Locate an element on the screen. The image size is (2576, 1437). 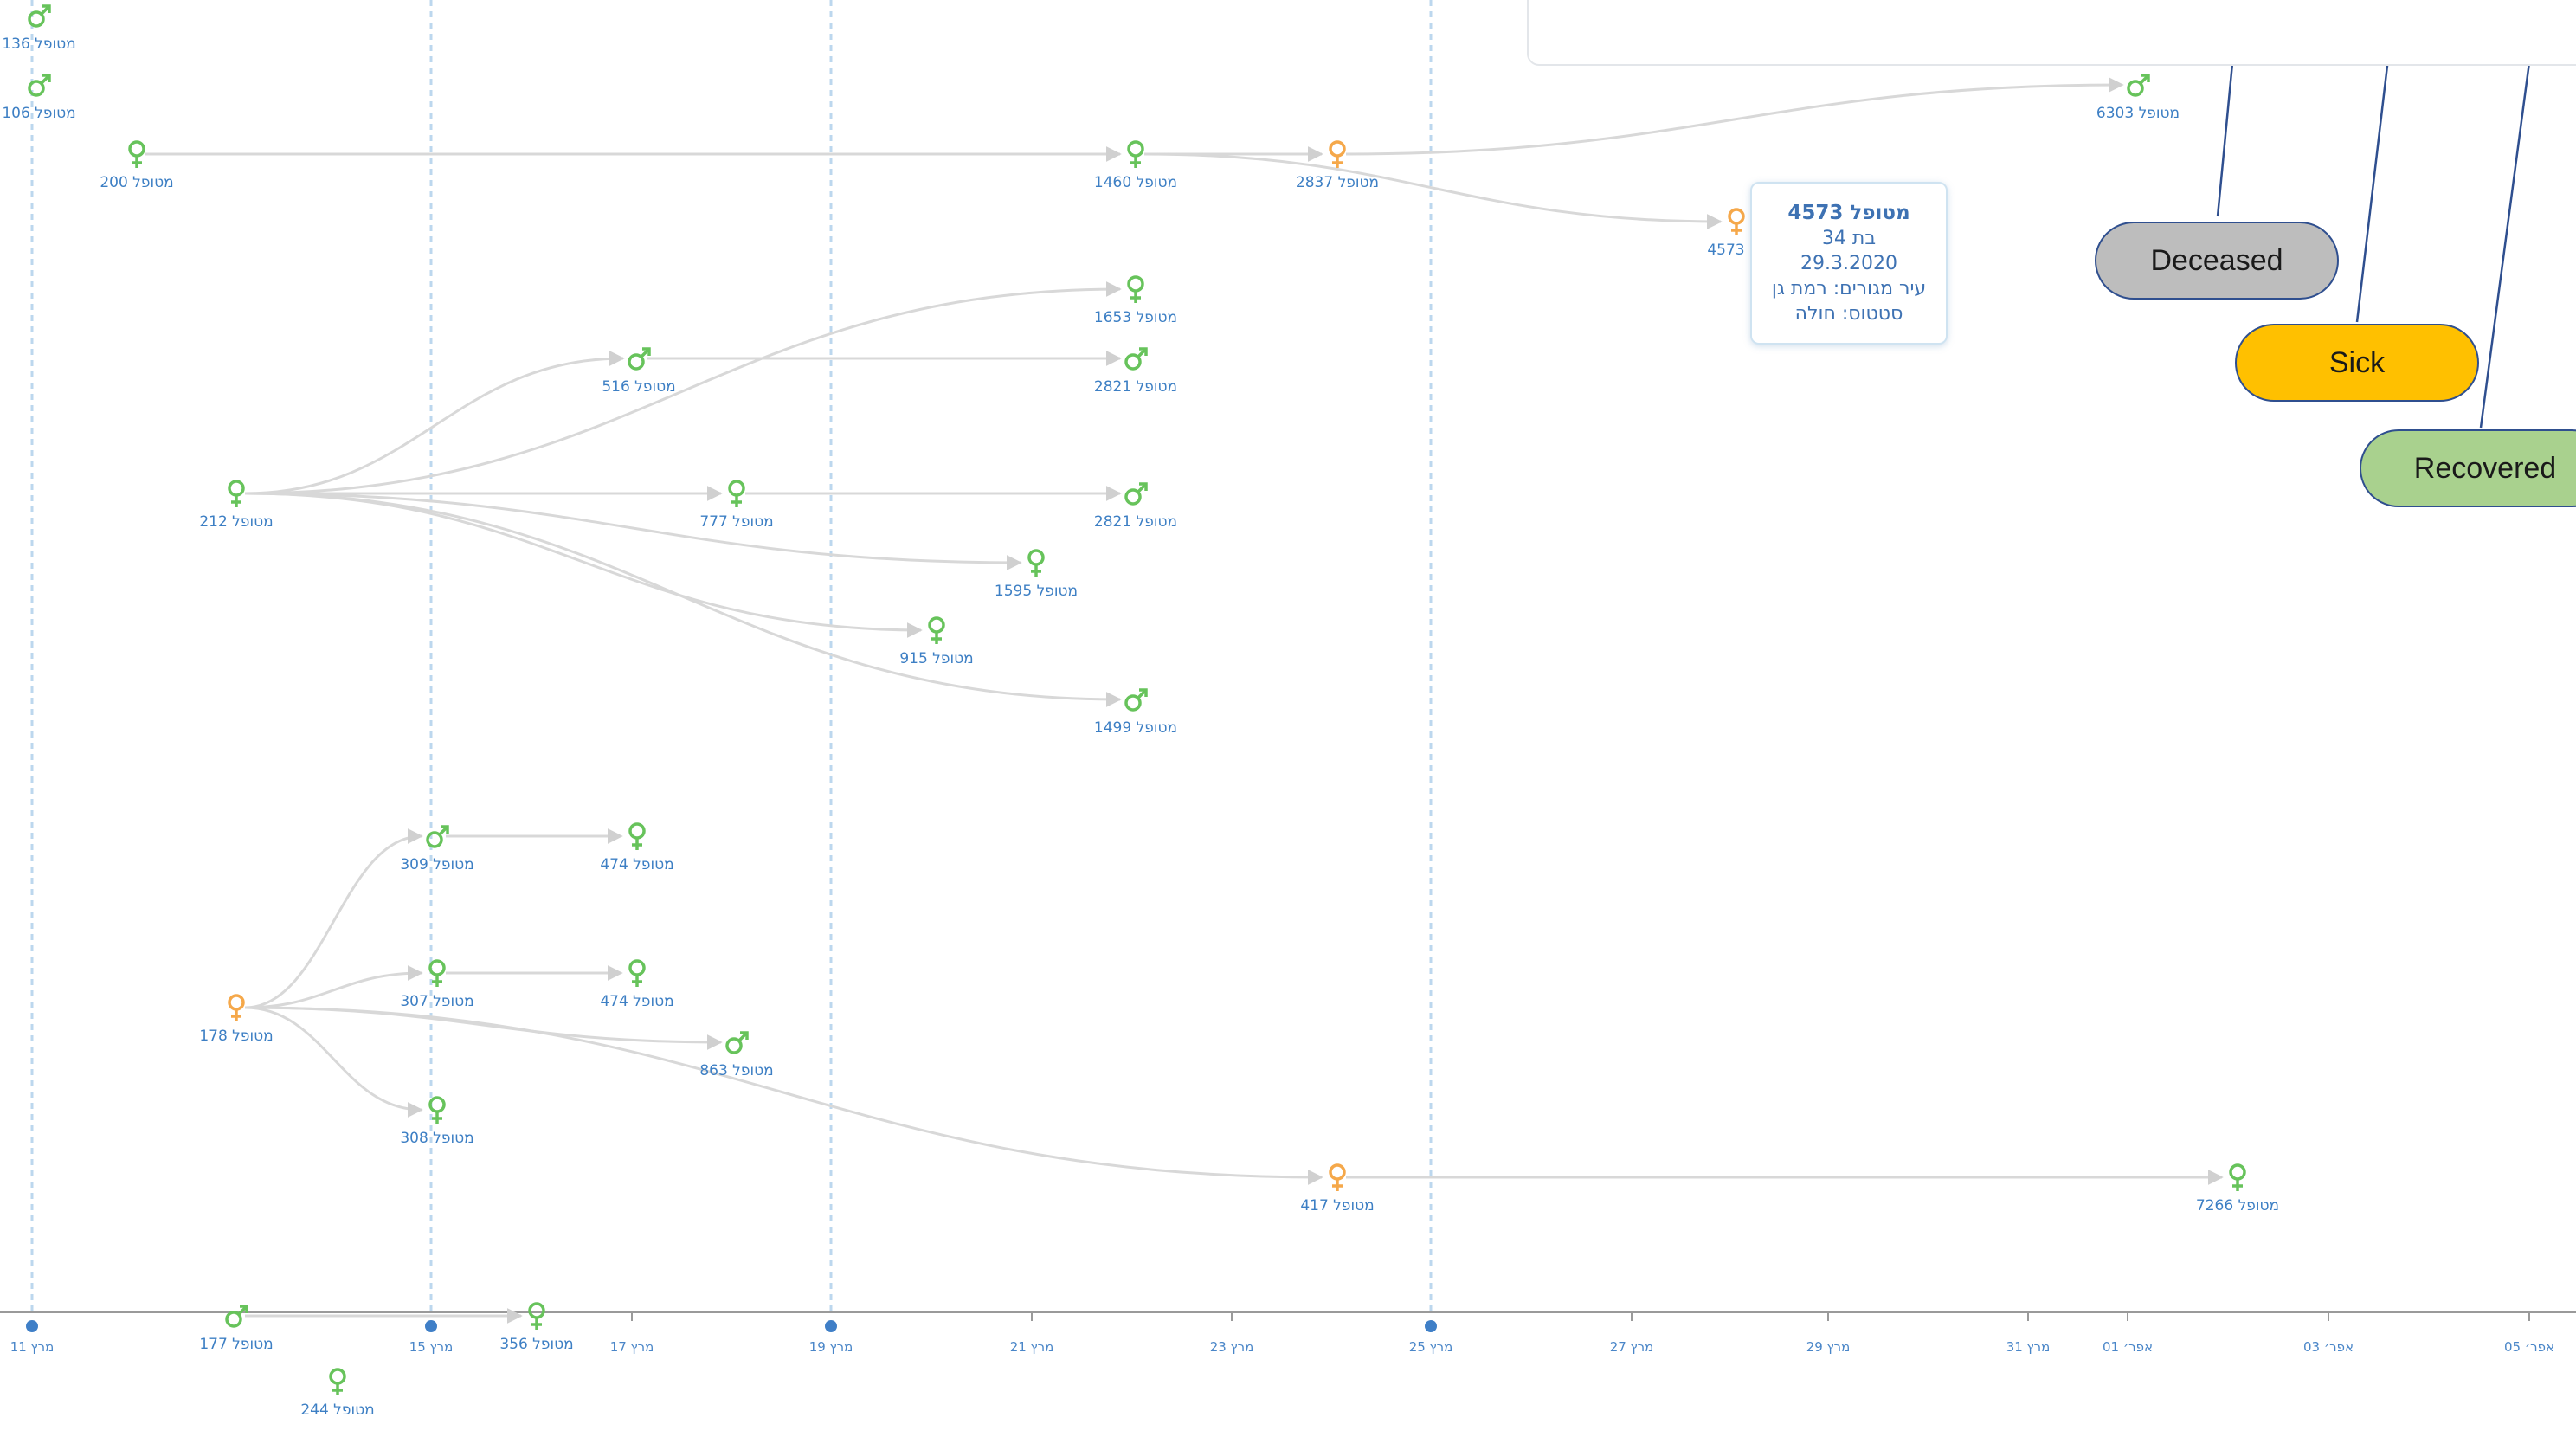
tooltip-date: 29.3.2020 is located at coordinates (1849, 263).